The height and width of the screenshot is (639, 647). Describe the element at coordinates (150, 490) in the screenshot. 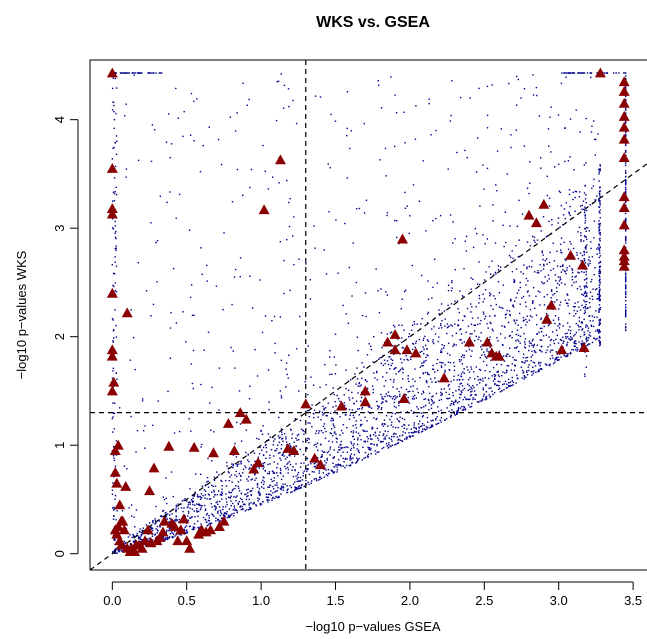

I see `highlight-triangle` at that location.